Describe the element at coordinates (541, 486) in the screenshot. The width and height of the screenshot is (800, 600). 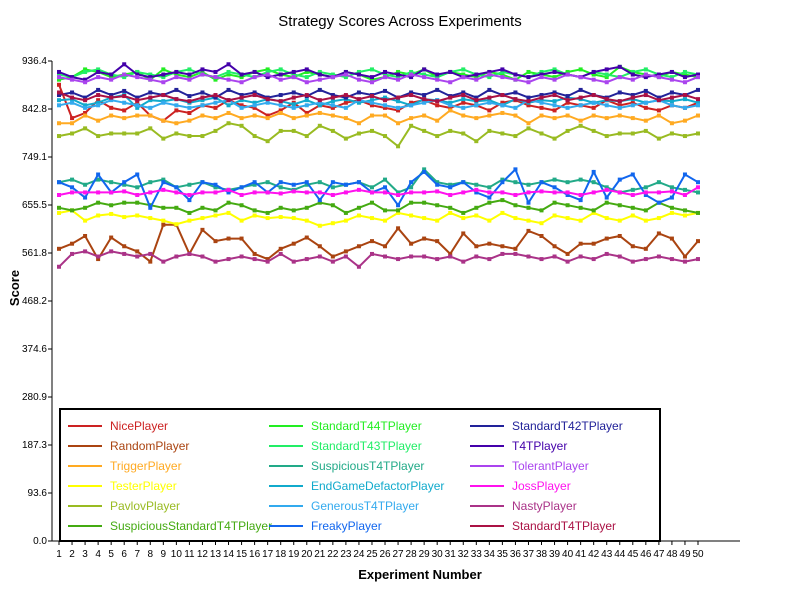
I see `legend-label: JossPlayer` at that location.